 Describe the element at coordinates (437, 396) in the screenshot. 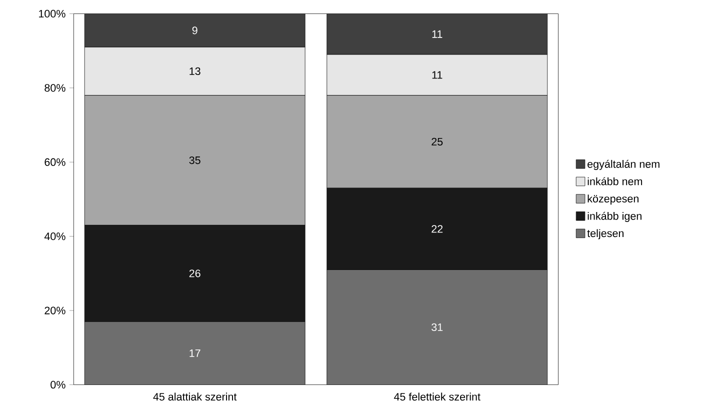

I see `x-tick-label: 45 felettiek szerint` at that location.